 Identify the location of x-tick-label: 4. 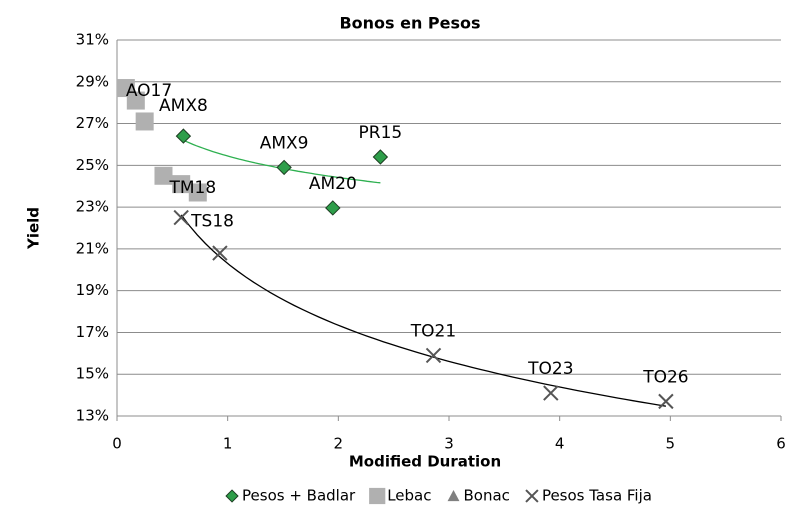
(560, 444).